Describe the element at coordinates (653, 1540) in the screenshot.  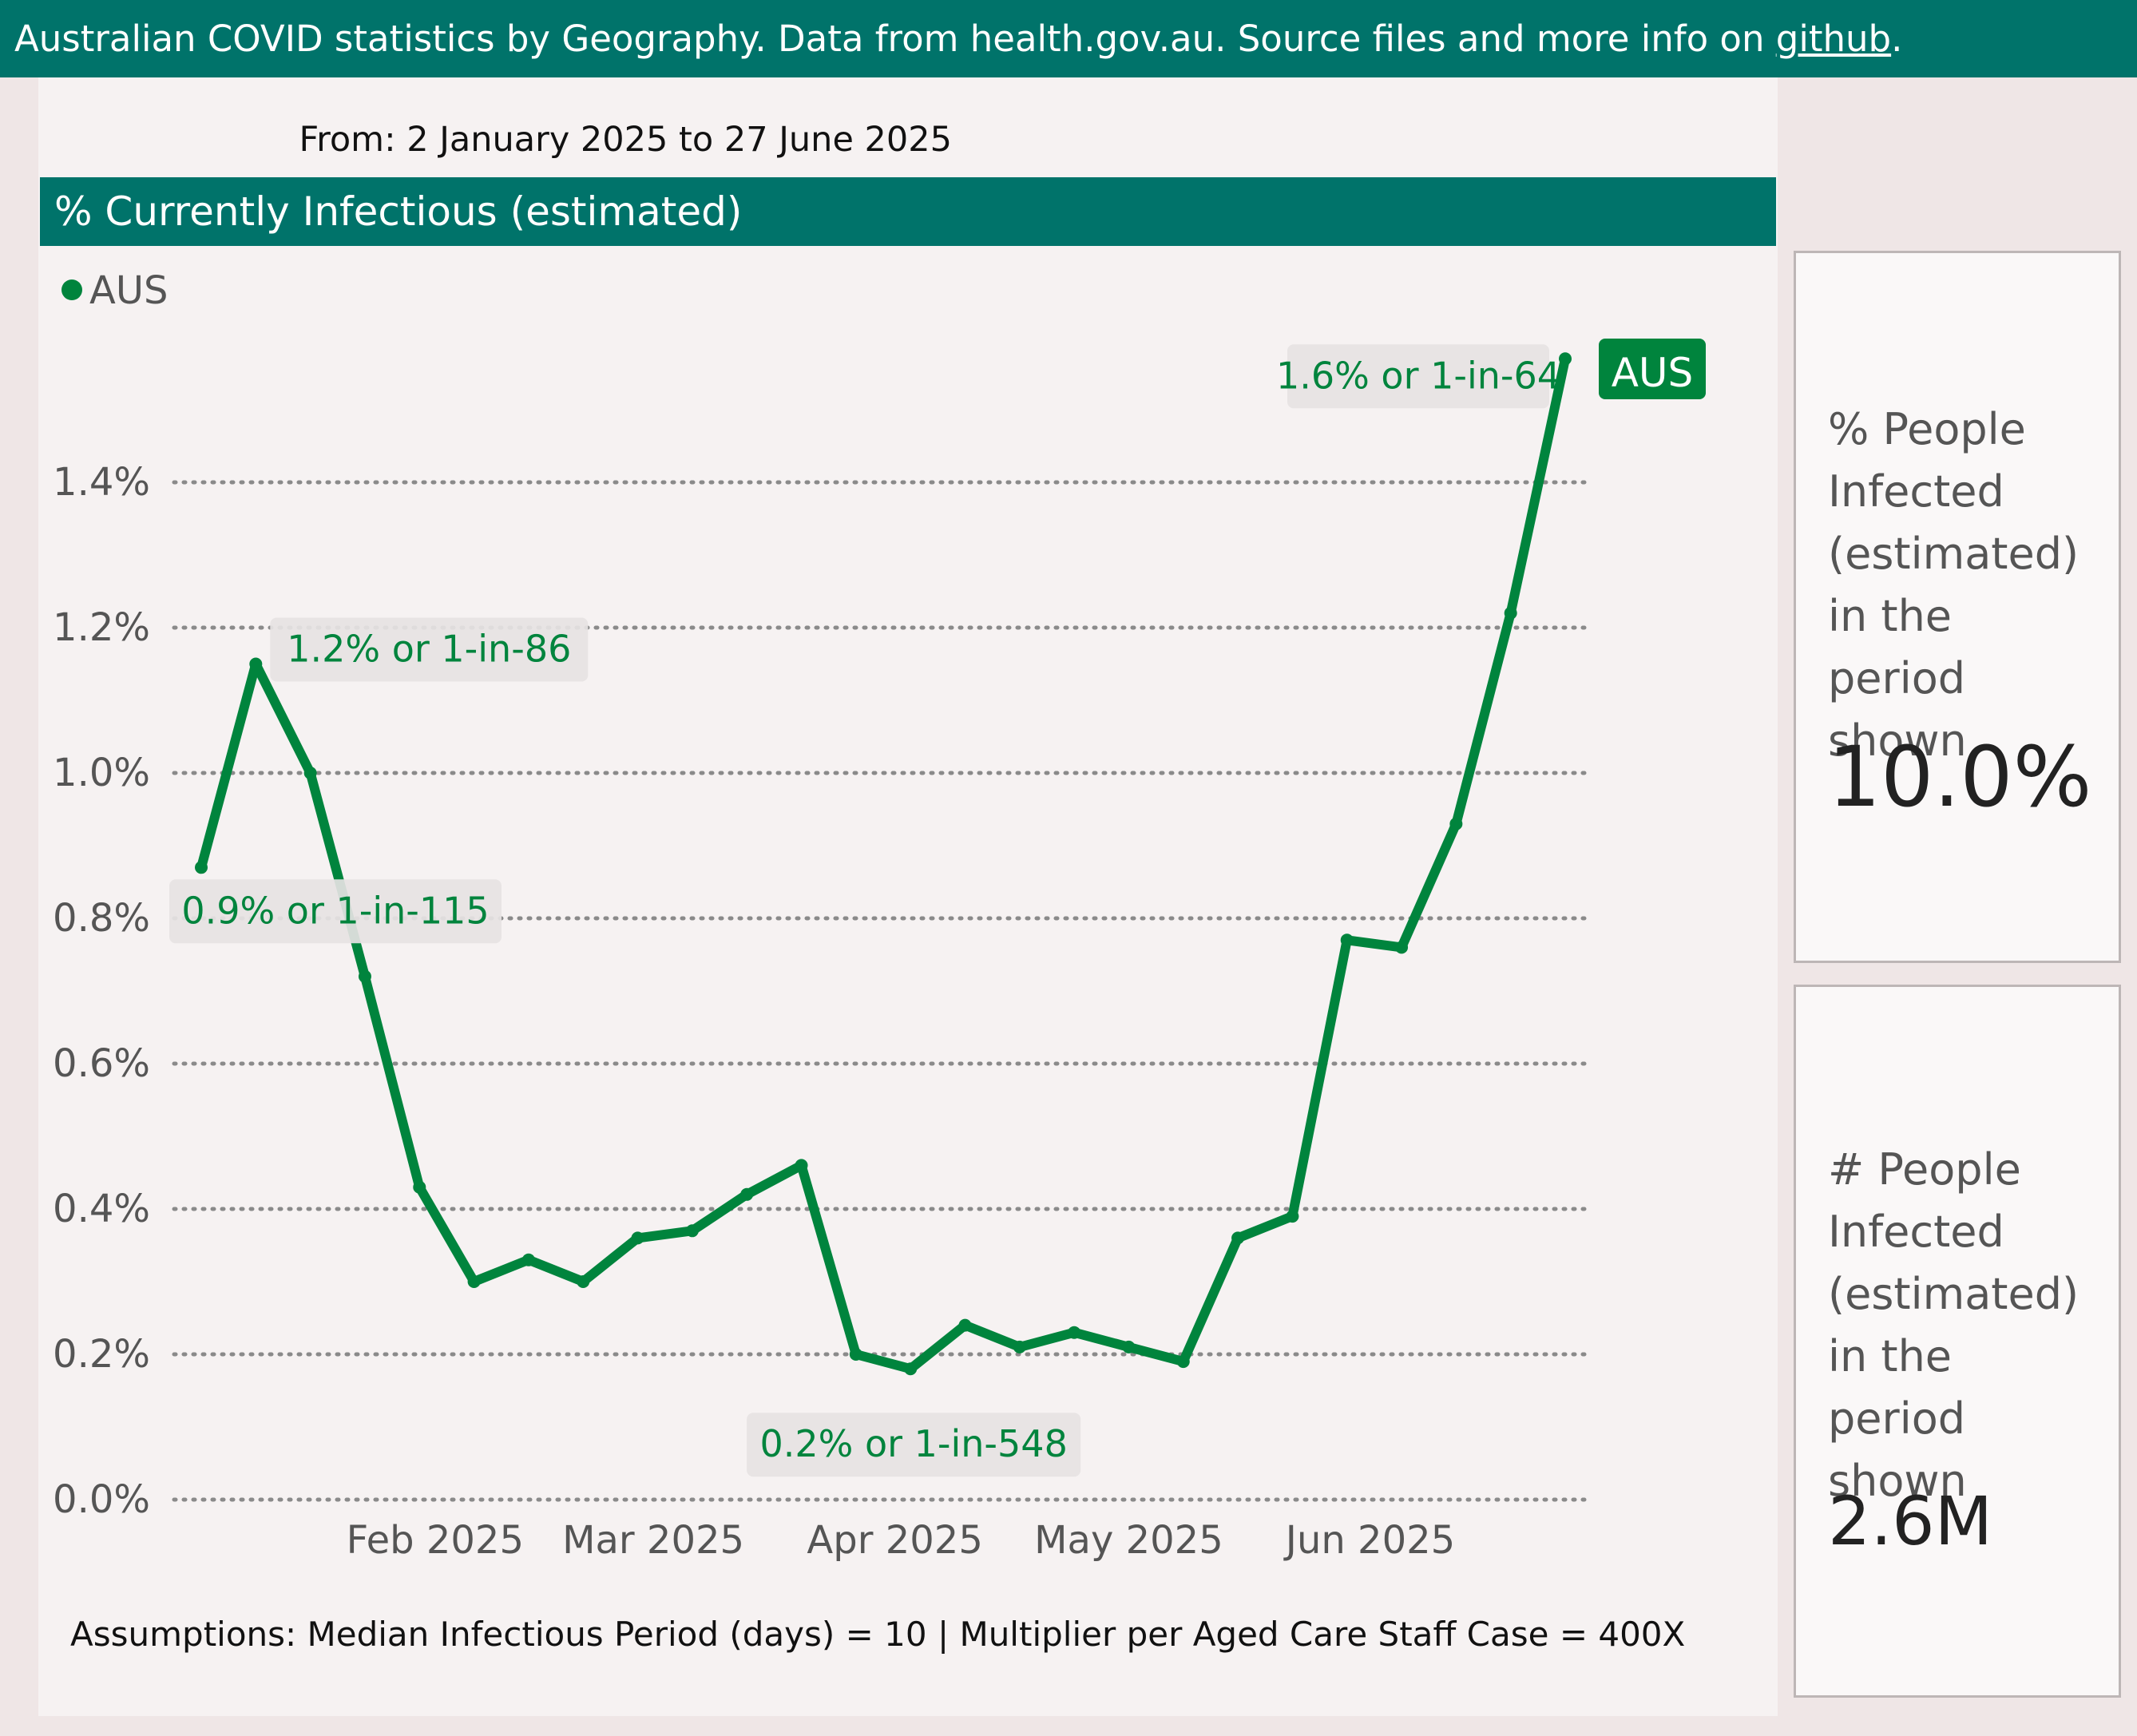
I see `x-tick-label: Mar 2025` at that location.